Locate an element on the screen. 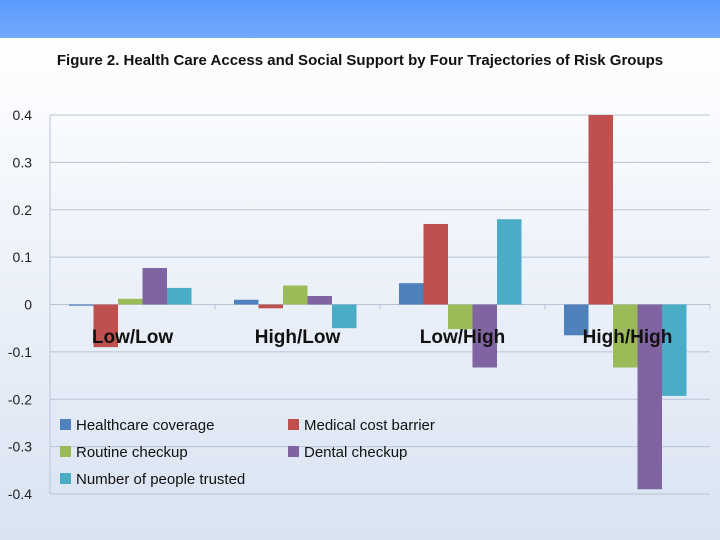  y-axis: 0.4 0.3 0.2 0.1 0 -0.1 -0.2 -0.3 -0.4 is located at coordinates (20, 304).